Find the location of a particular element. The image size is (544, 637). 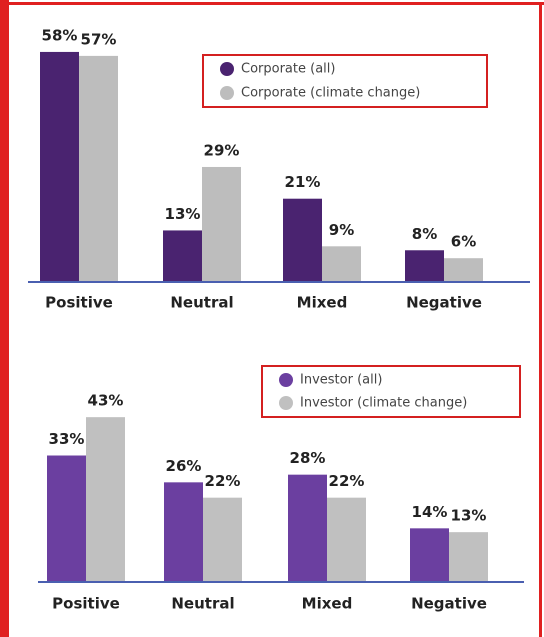

value-label: 28% is located at coordinates (308, 458).